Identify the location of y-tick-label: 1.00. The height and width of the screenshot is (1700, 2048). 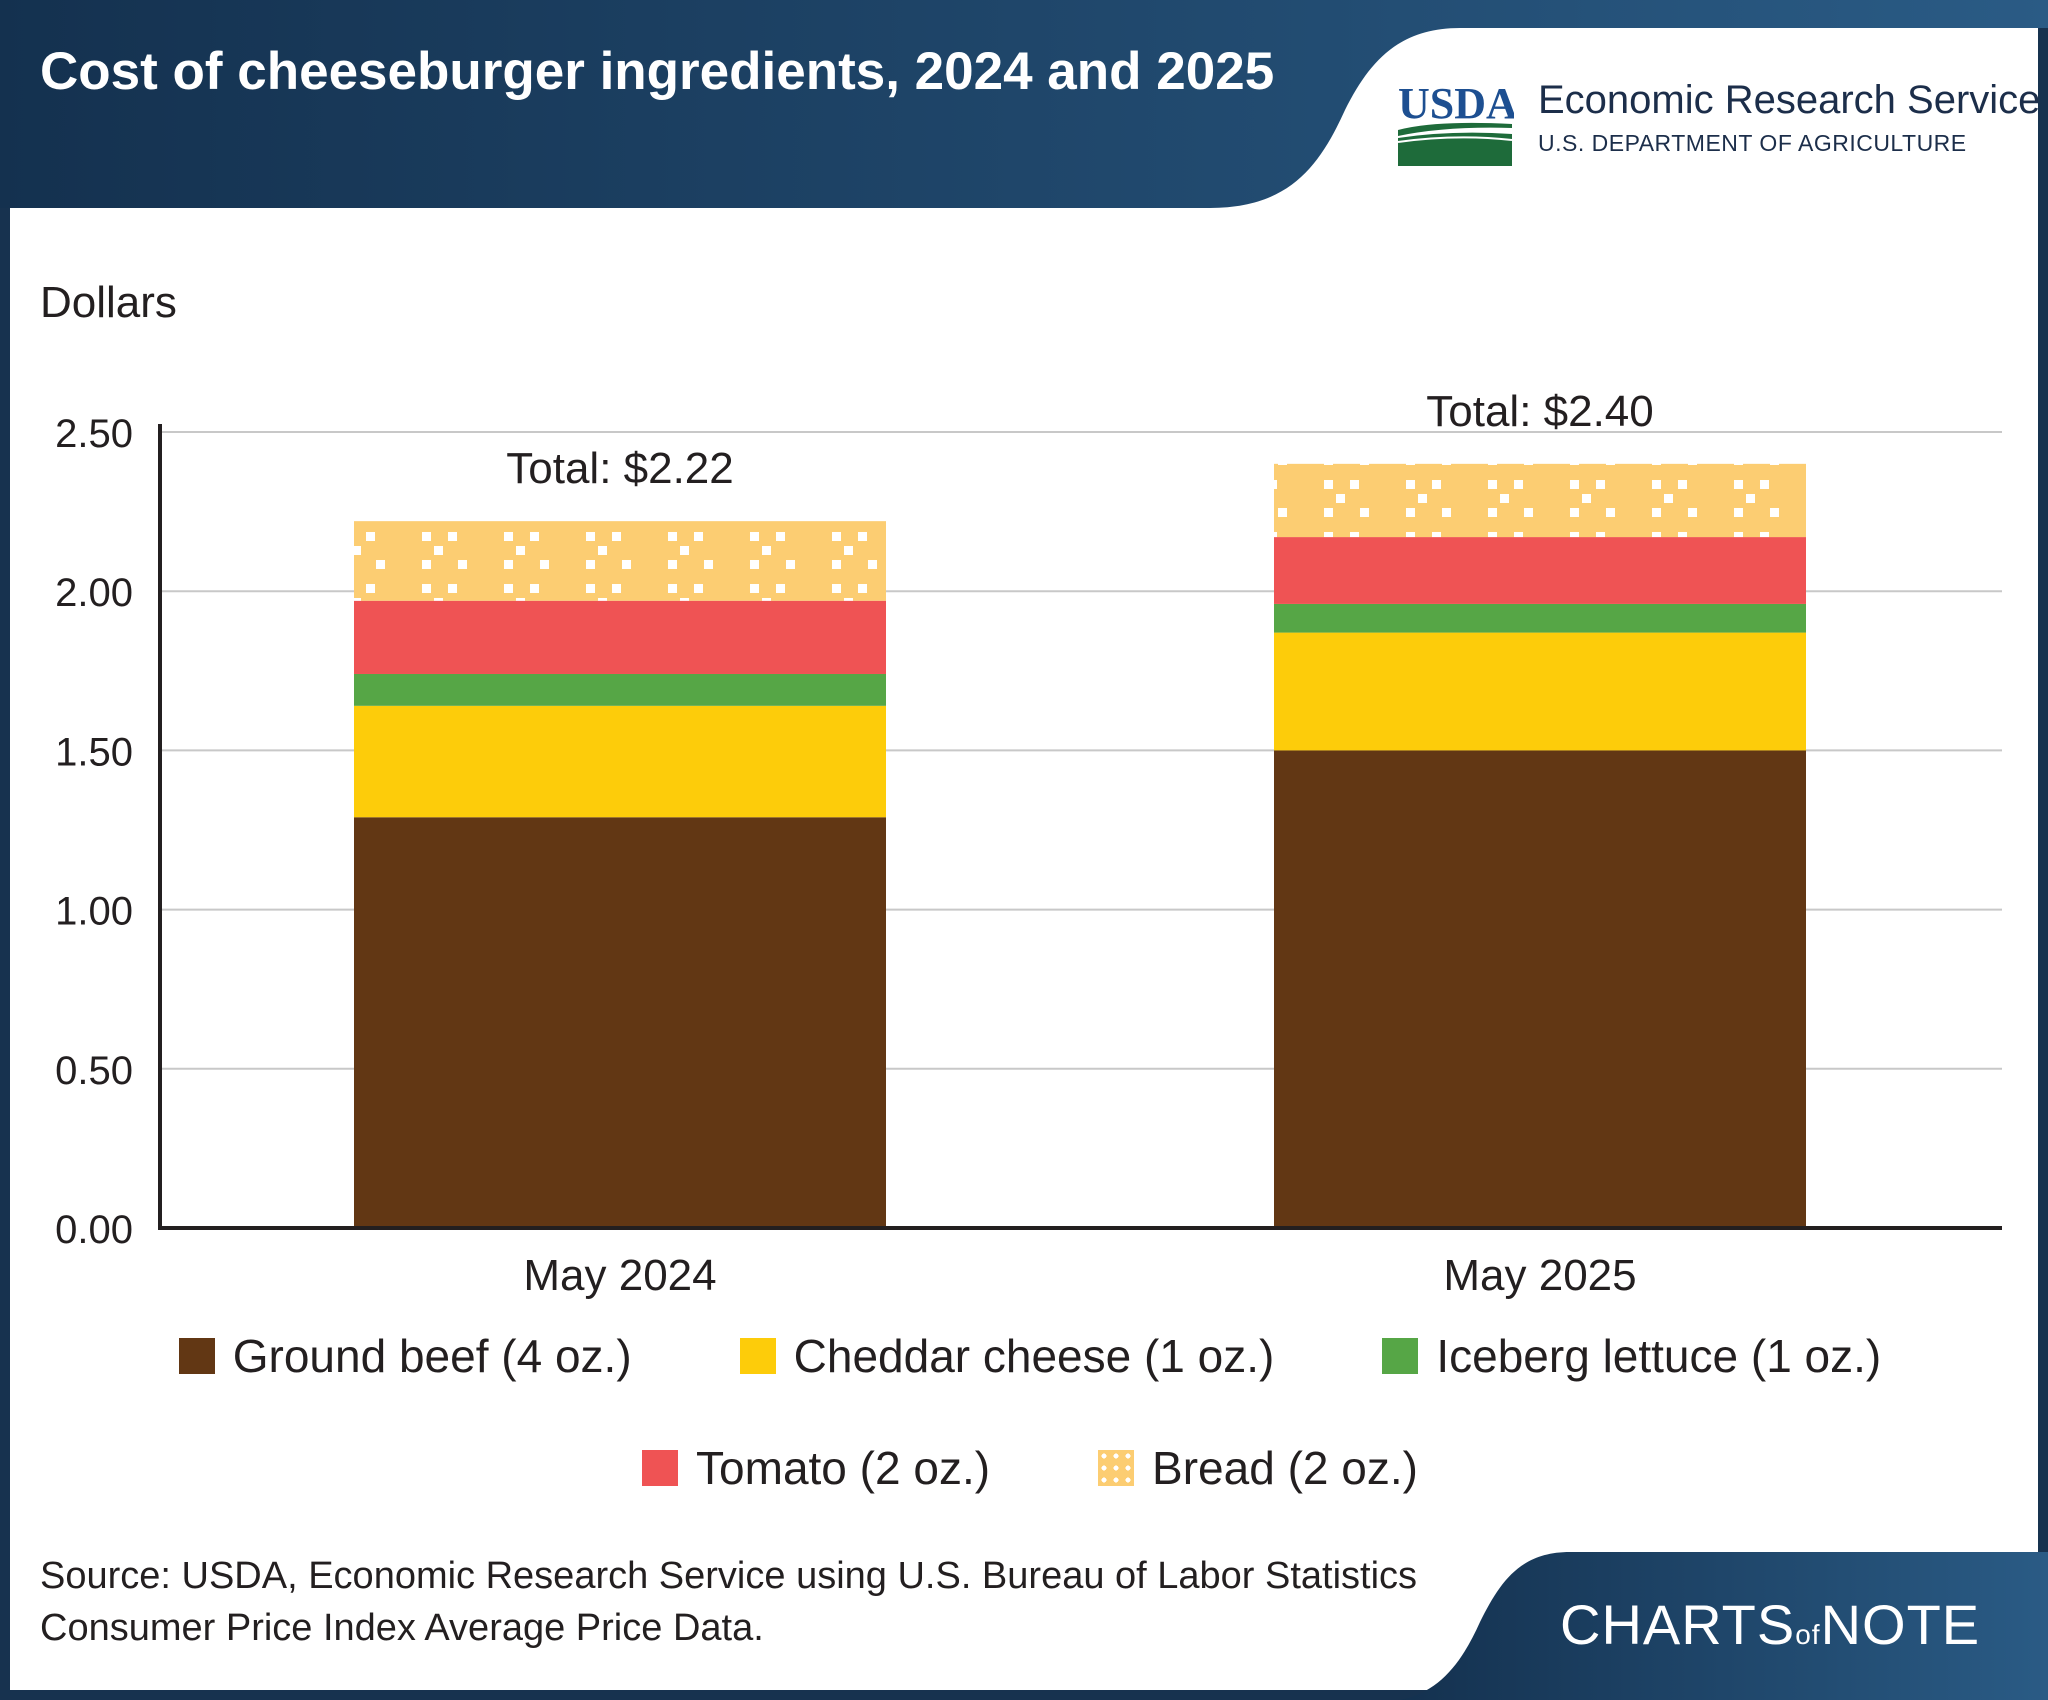
(94, 912).